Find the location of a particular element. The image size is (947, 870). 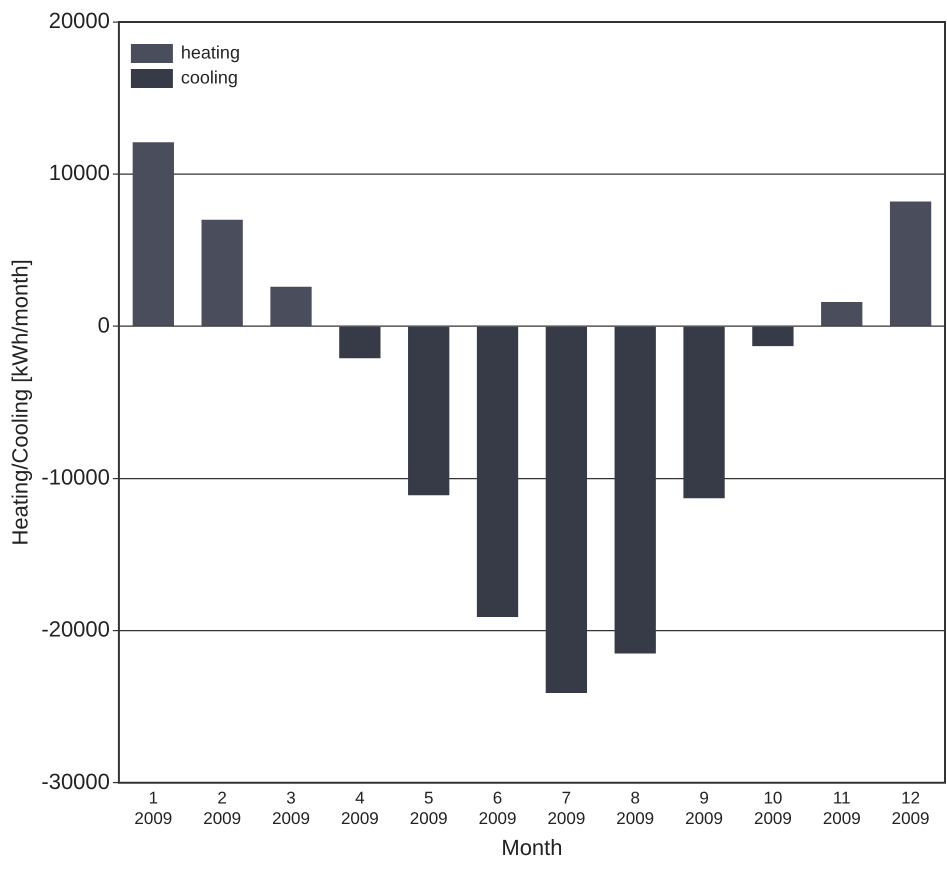

y-tick-label: 0 is located at coordinates (104, 325).